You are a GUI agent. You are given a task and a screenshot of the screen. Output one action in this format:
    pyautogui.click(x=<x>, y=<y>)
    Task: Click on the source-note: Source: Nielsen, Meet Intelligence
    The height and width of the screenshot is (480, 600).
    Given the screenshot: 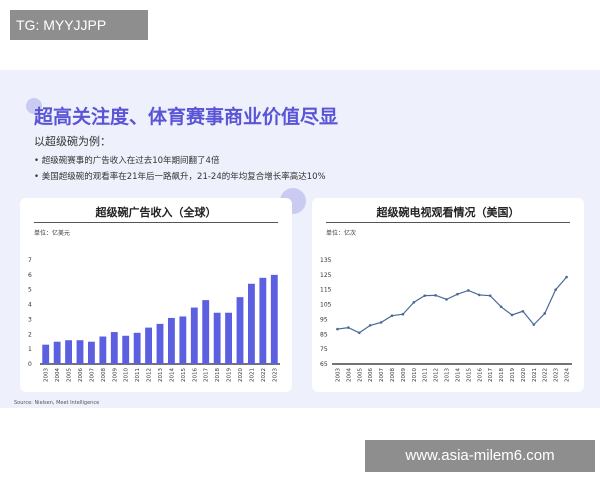 What is the action you would take?
    pyautogui.click(x=57, y=403)
    